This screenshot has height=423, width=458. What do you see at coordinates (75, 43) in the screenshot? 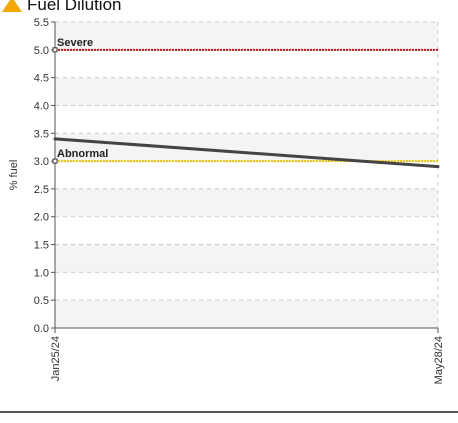
I see `threshold-label-severe: Severe` at bounding box center [75, 43].